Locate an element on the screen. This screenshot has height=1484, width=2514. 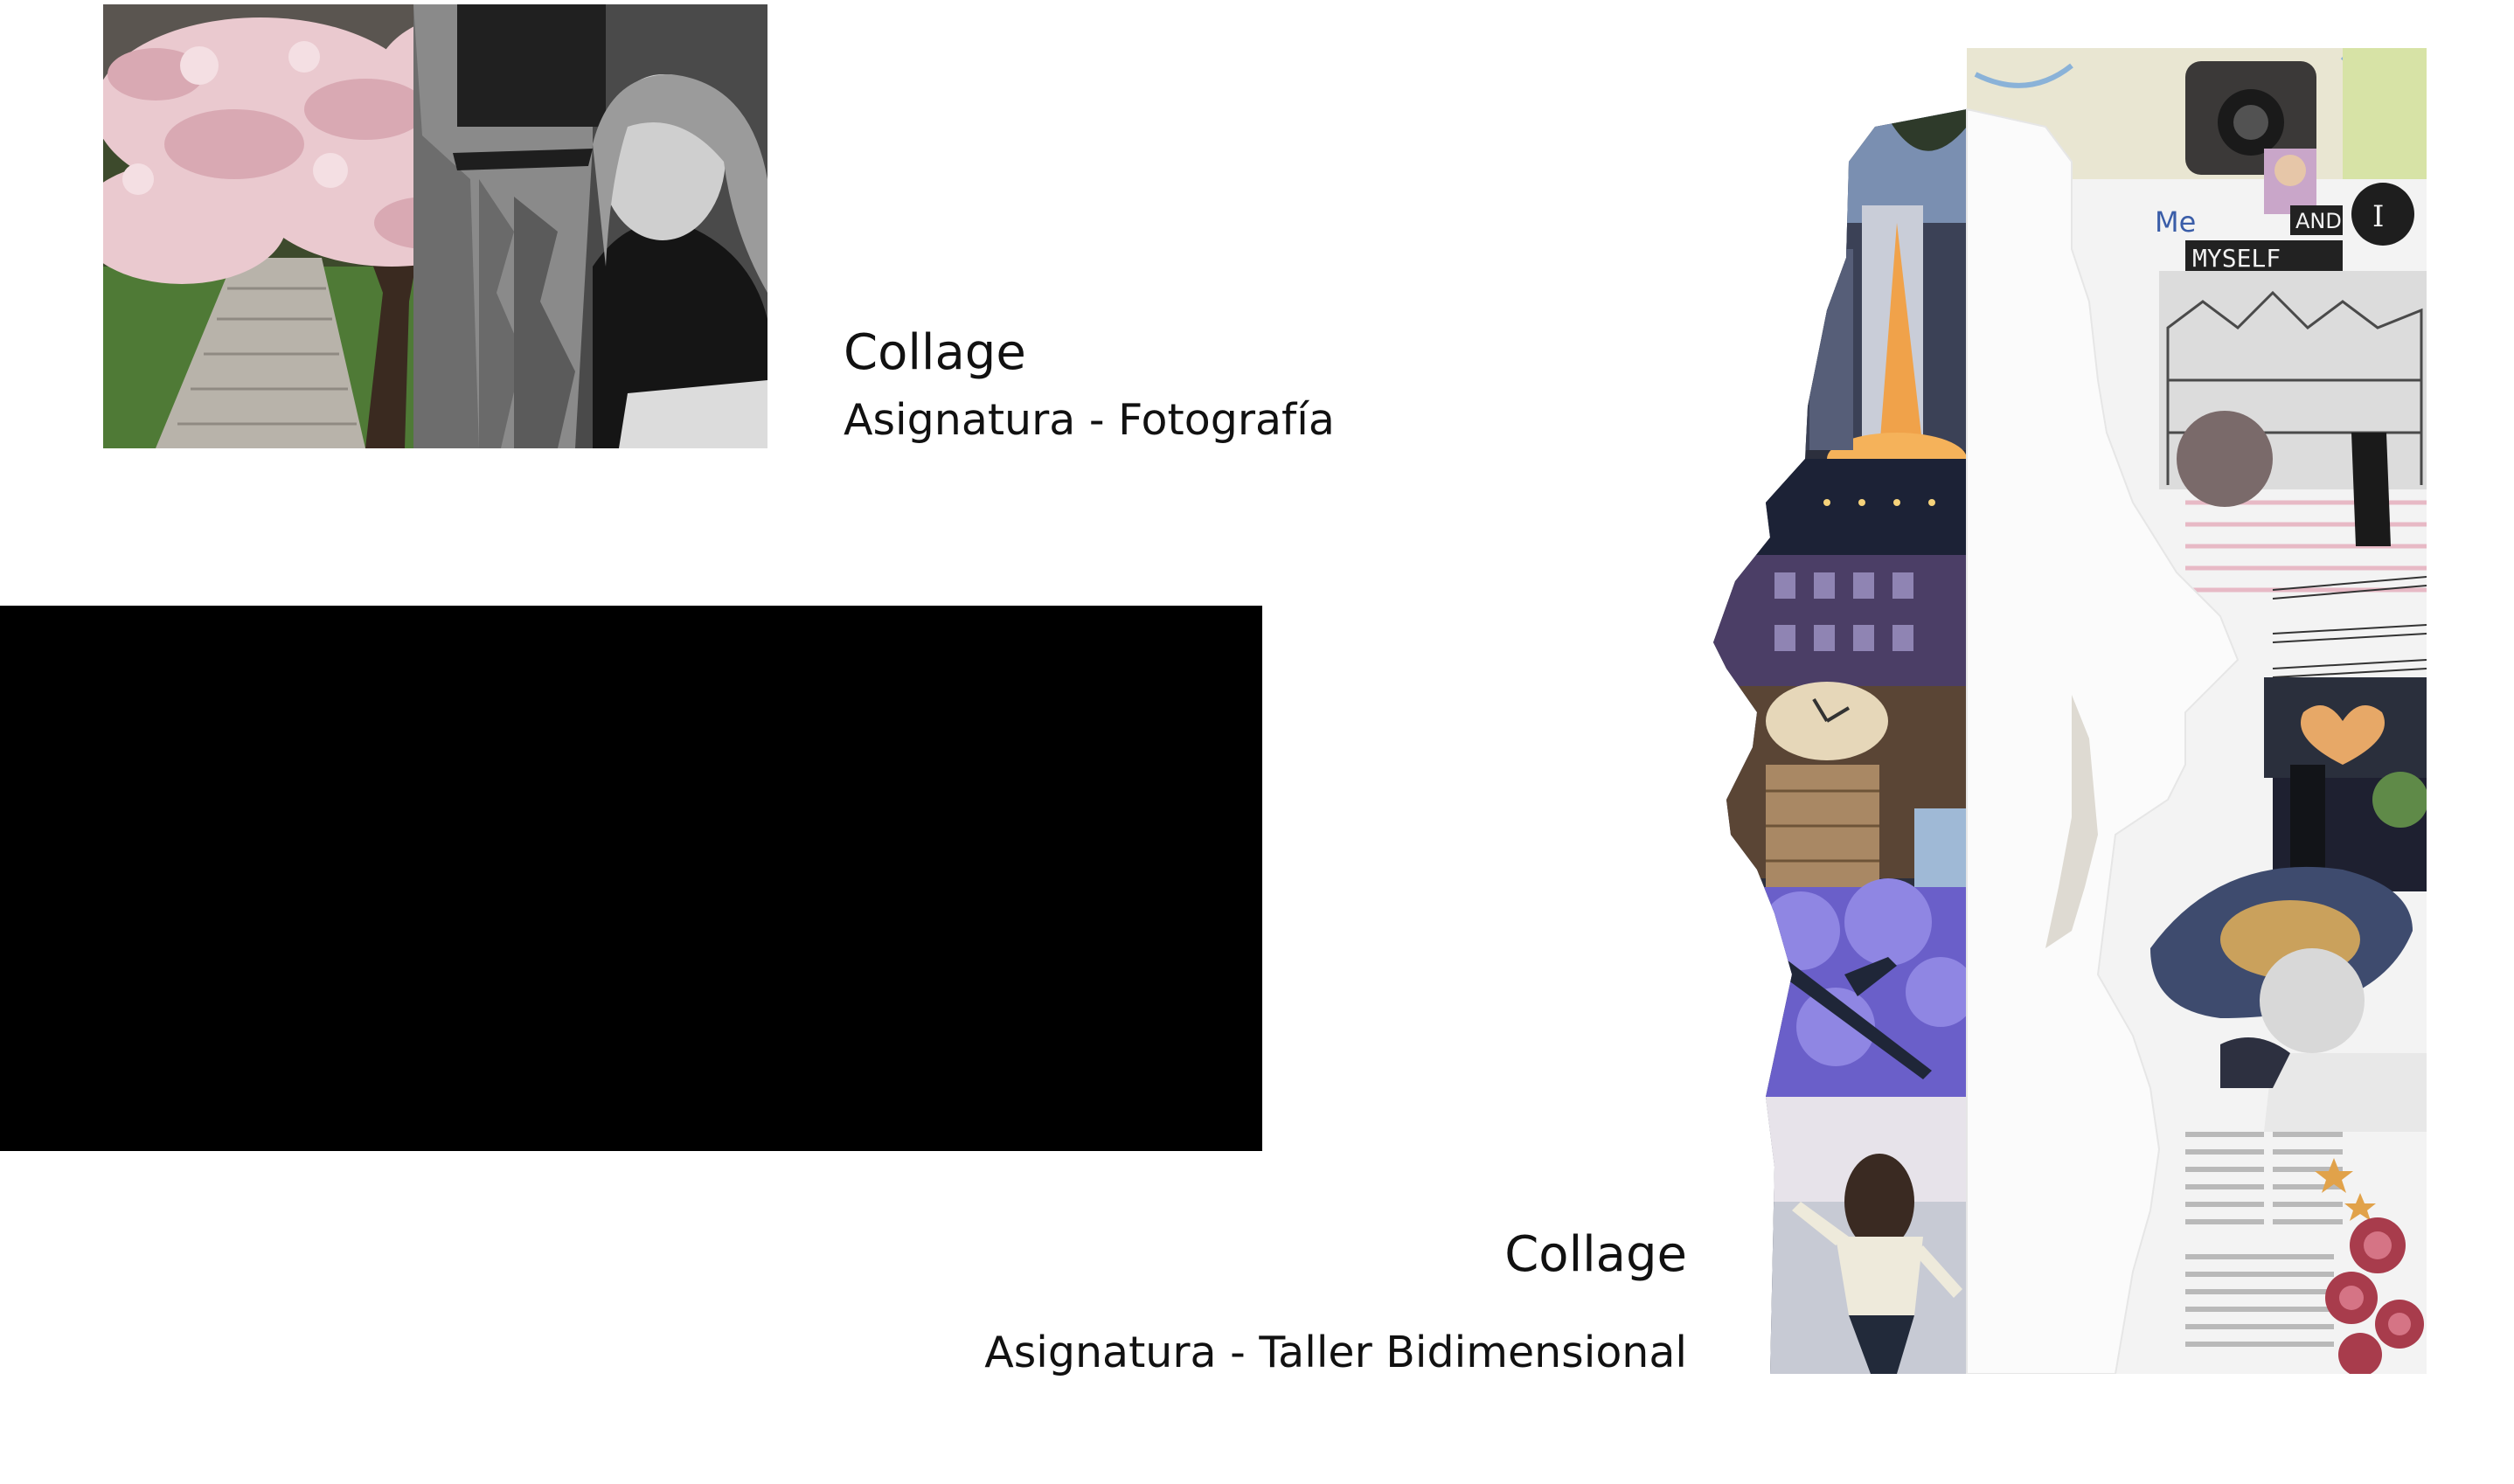
collage-word-and: AND is located at coordinates (2318, 221).